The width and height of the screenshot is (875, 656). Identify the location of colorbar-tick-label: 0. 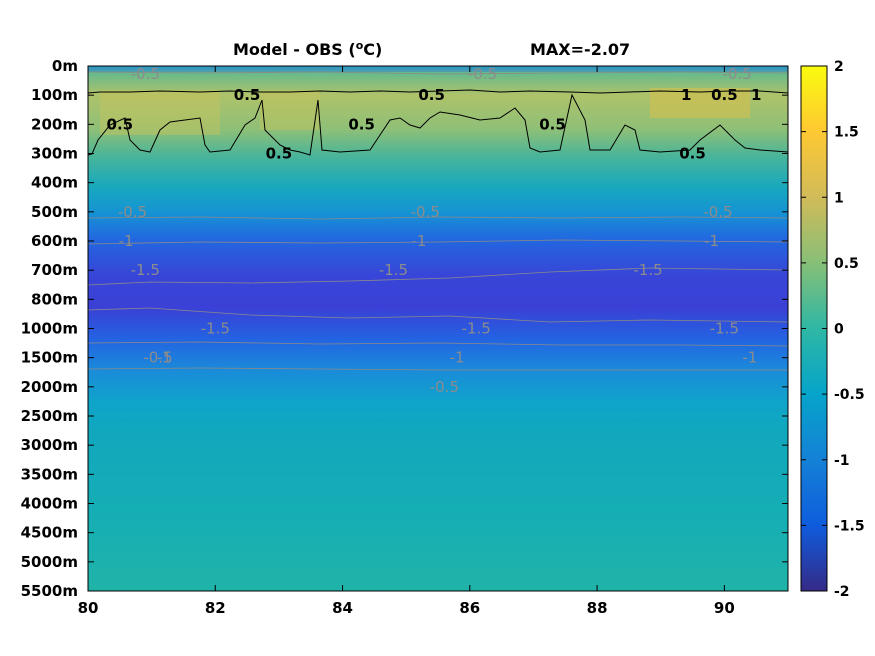
(839, 330).